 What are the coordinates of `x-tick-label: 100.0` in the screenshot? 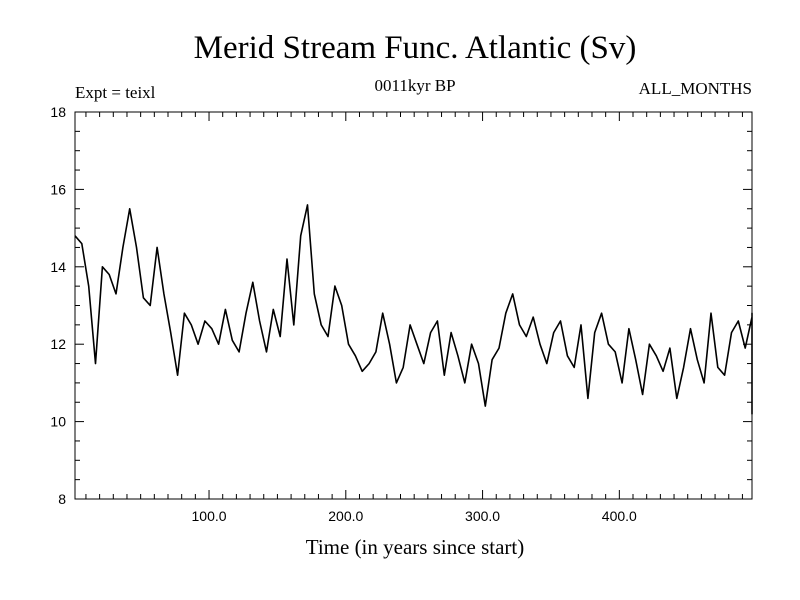 It's located at (209, 516).